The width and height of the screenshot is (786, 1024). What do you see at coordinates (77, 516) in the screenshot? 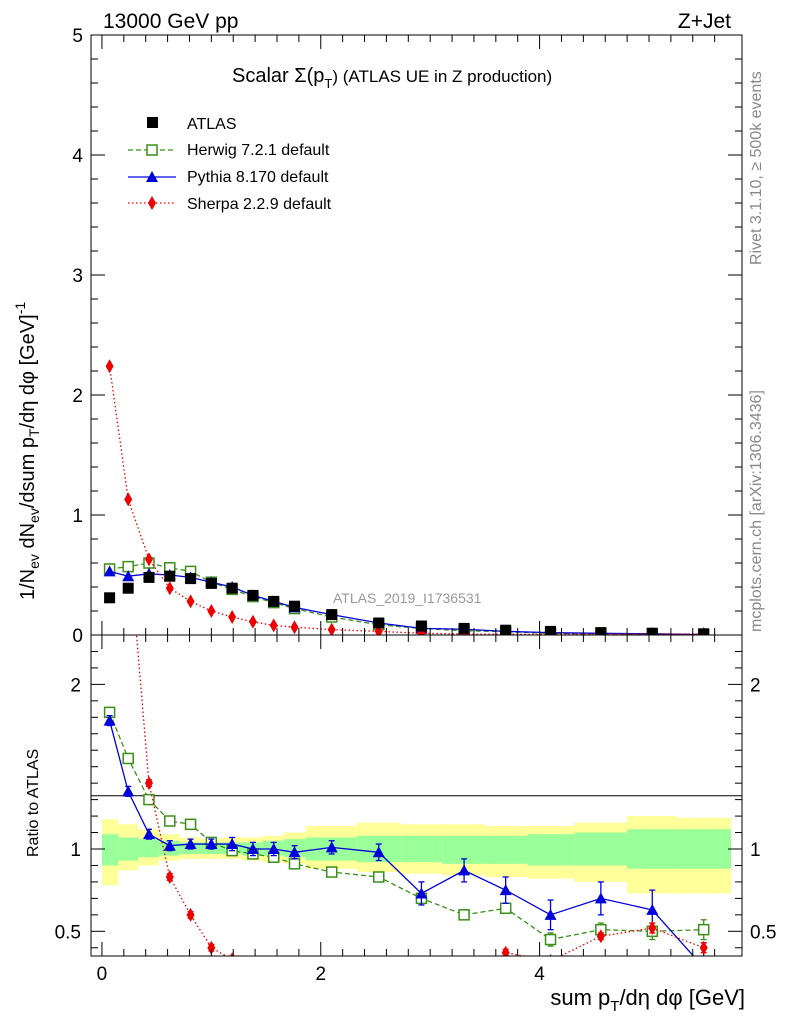
I see `main-ytick-label: 1` at bounding box center [77, 516].